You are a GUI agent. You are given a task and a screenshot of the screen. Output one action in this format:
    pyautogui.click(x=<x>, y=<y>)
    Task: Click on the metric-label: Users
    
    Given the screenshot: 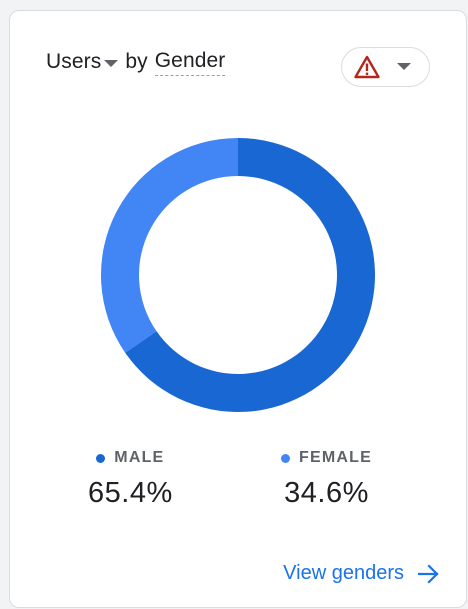 What is the action you would take?
    pyautogui.click(x=74, y=61)
    